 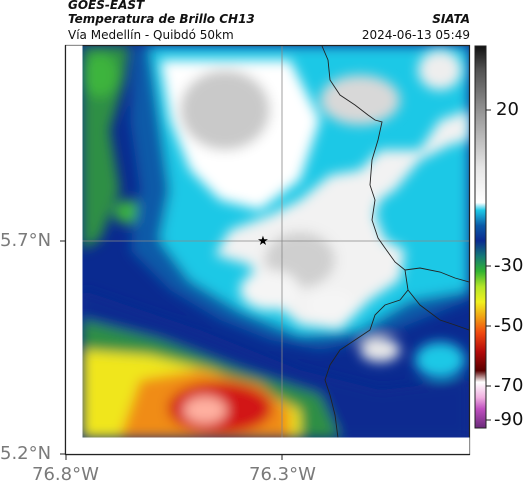 What do you see at coordinates (106, 6) in the screenshot?
I see `satellite-title: GOES-EAST` at bounding box center [106, 6].